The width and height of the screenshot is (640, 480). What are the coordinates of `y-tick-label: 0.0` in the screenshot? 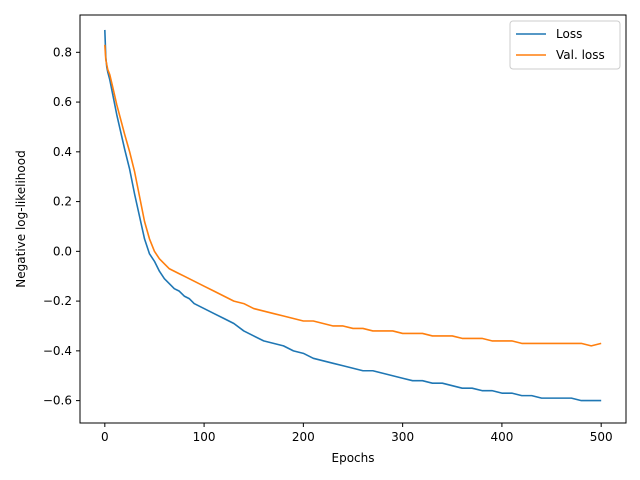 It's located at (62, 251).